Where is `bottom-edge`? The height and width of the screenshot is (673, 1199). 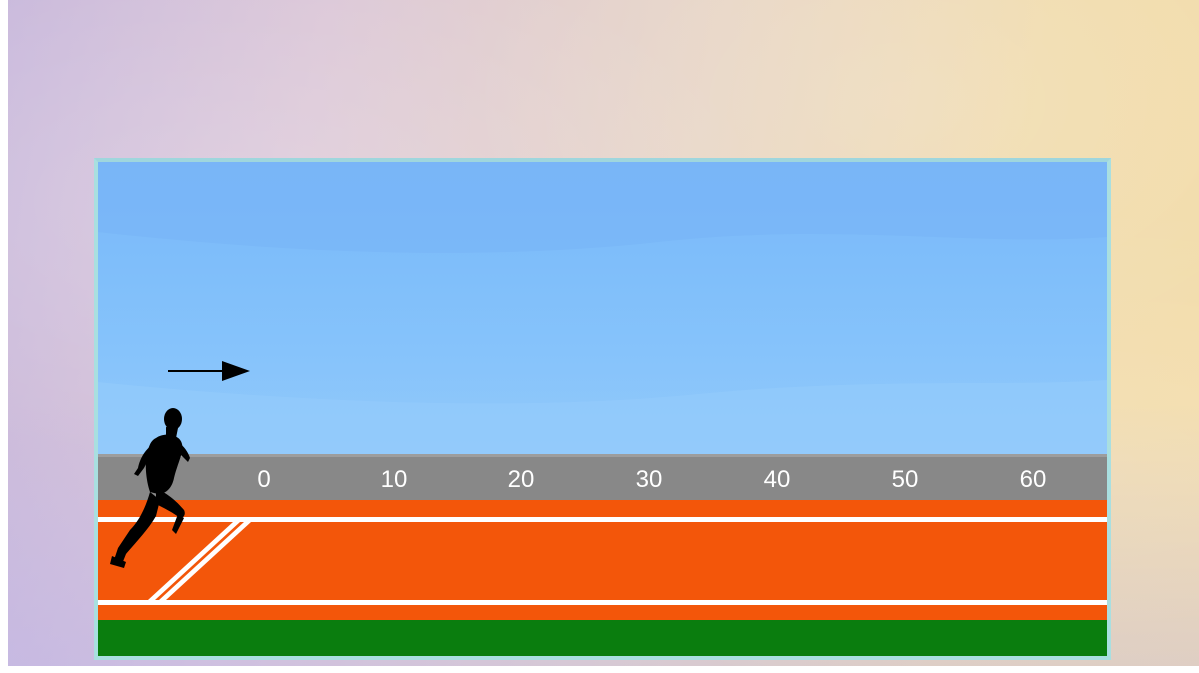
bottom-edge is located at coordinates (599, 669).